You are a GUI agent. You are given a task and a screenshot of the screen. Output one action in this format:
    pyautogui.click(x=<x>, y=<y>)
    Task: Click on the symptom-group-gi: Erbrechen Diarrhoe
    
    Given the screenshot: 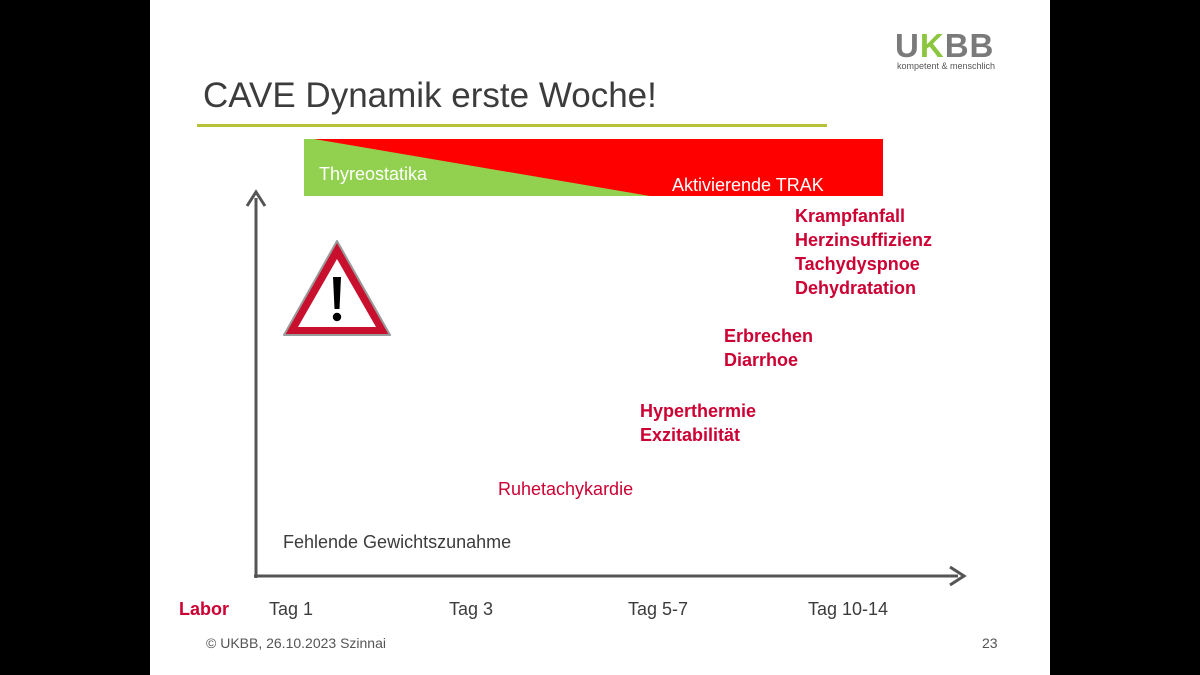 What is the action you would take?
    pyautogui.click(x=768, y=348)
    